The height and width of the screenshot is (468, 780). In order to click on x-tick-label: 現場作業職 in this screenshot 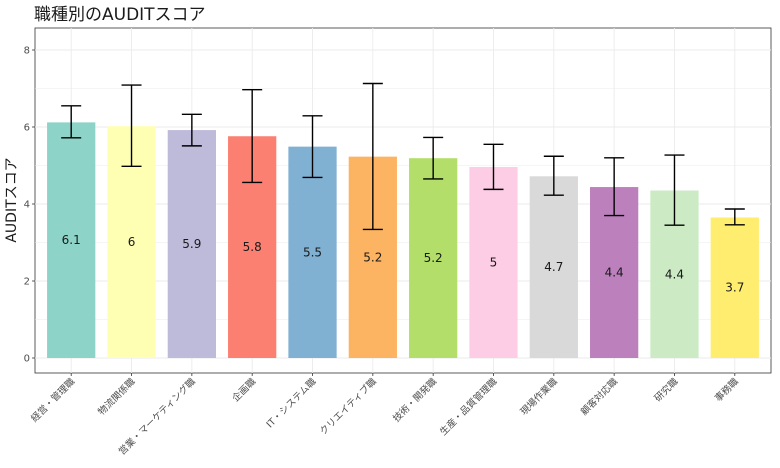, I will do `click(539, 396)`.